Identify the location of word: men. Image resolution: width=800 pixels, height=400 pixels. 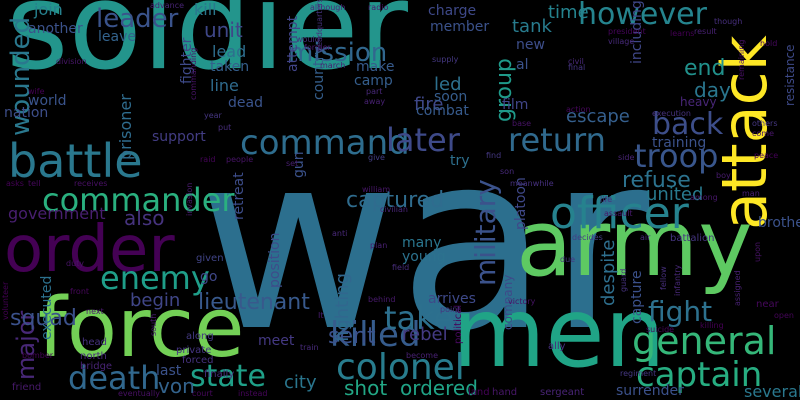
(559, 333).